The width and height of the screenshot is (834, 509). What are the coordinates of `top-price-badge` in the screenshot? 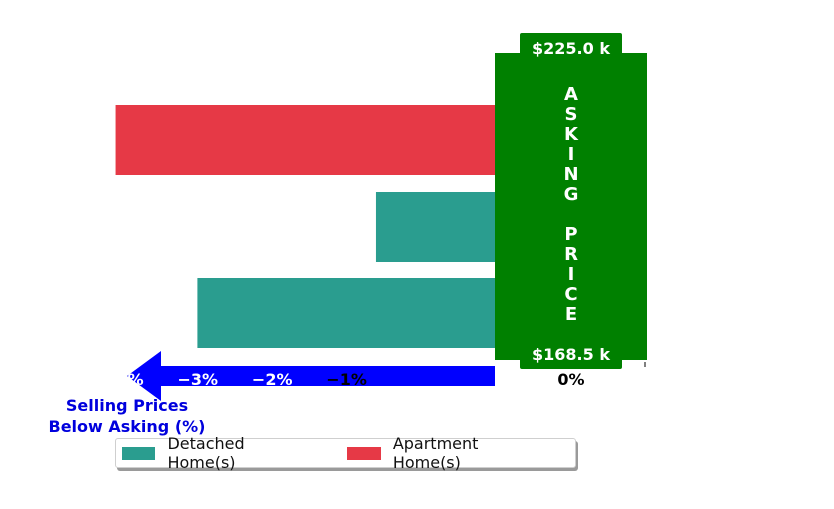 It's located at (571, 47).